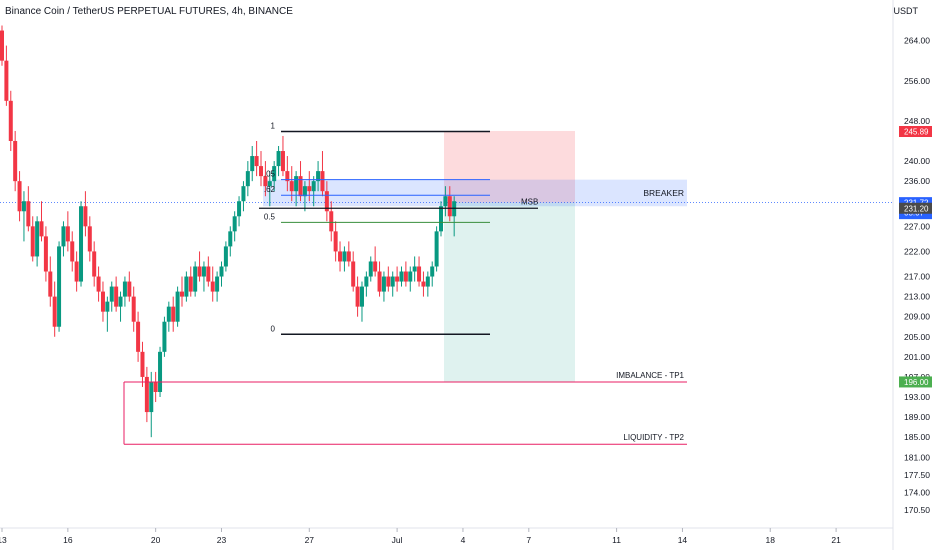 Image resolution: width=932 pixels, height=550 pixels. I want to click on price-tick-label: 201.00, so click(917, 357).